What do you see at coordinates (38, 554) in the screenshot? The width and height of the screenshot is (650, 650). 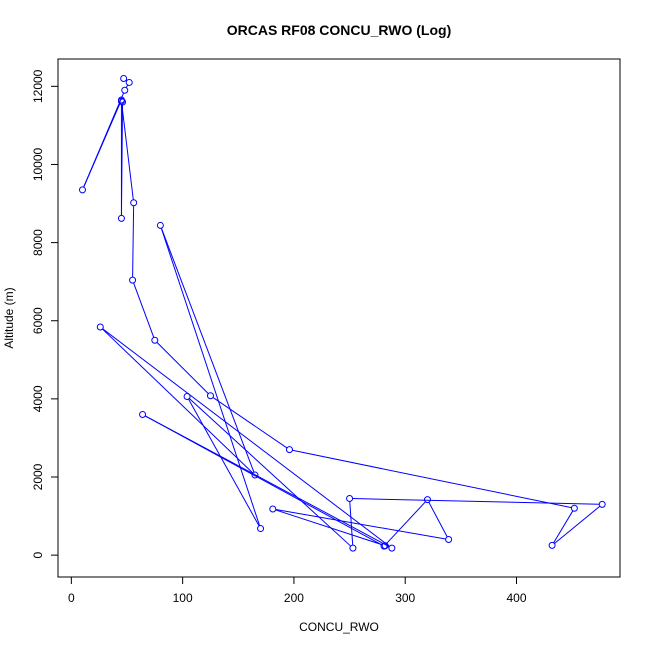 I see `y-tick-label: 0` at bounding box center [38, 554].